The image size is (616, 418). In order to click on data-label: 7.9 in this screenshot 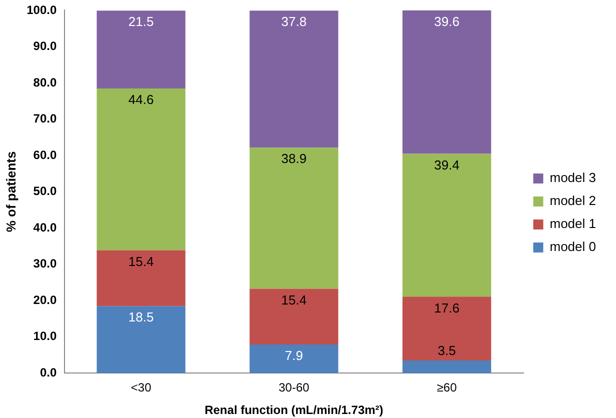, I will do `click(293, 356)`.